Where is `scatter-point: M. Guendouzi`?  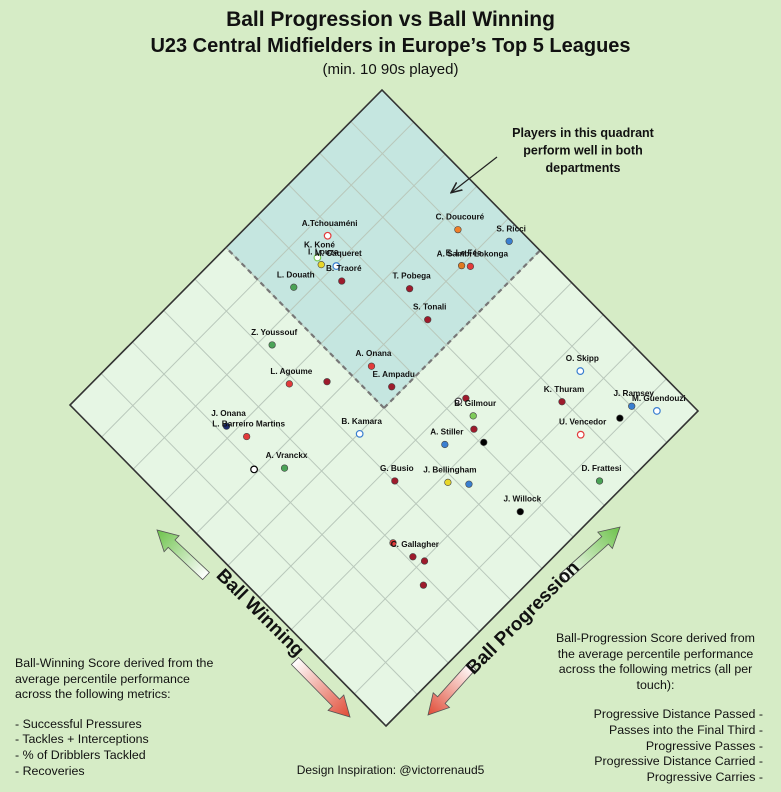
scatter-point: M. Guendouzi is located at coordinates (659, 404).